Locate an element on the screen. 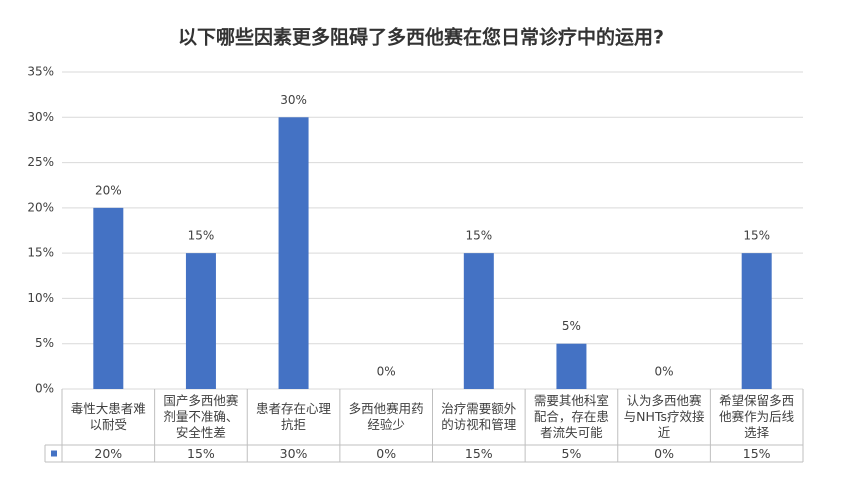  table-value-cell: 20% is located at coordinates (108, 453).